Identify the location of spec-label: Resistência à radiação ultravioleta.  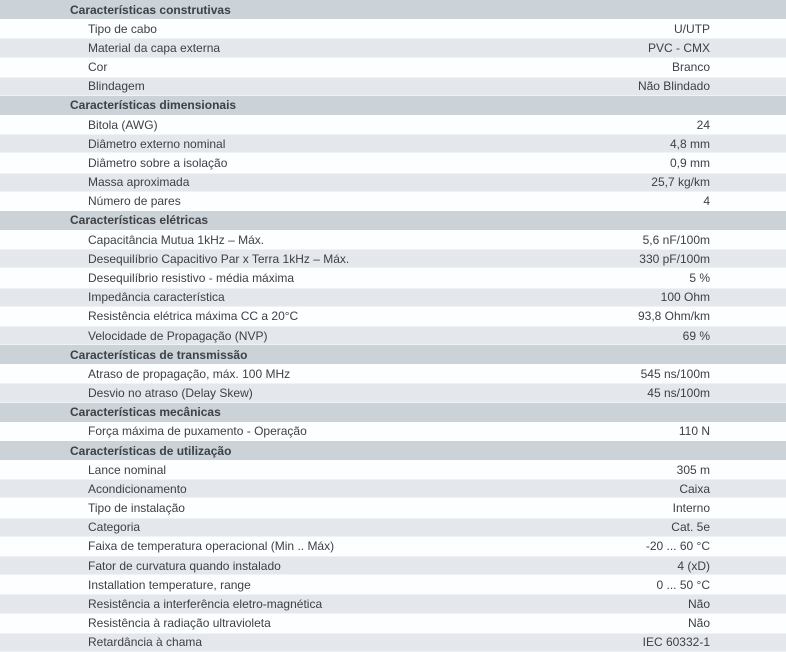
(179, 623).